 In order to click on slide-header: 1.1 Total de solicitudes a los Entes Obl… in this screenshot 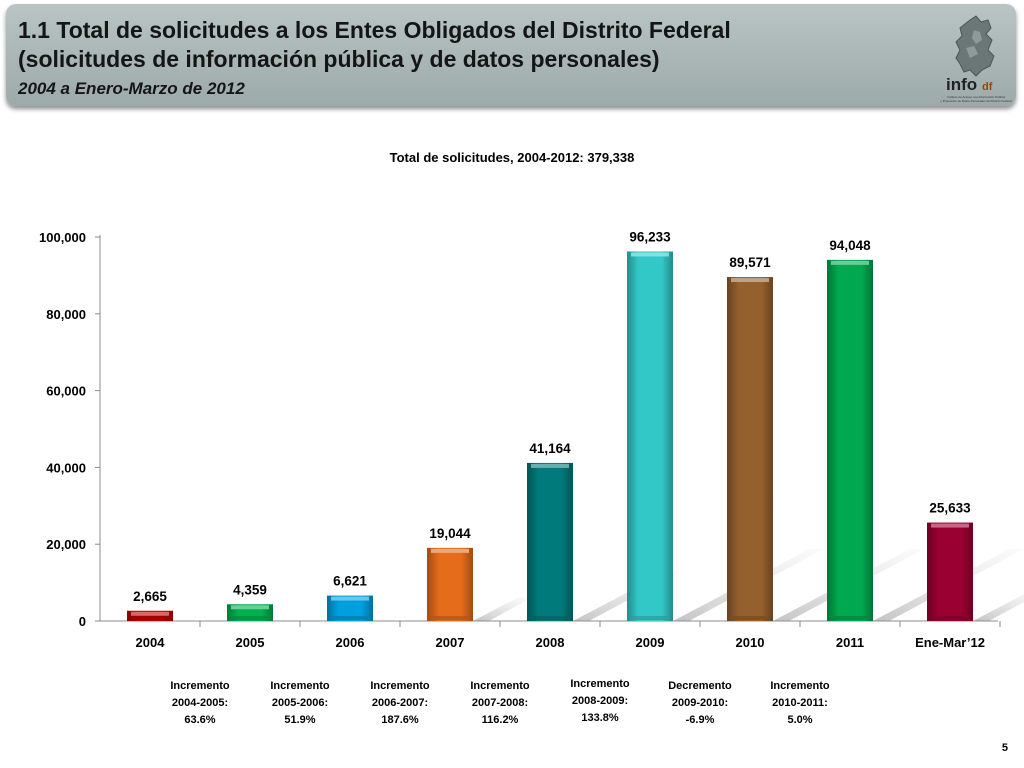, I will do `click(511, 55)`.